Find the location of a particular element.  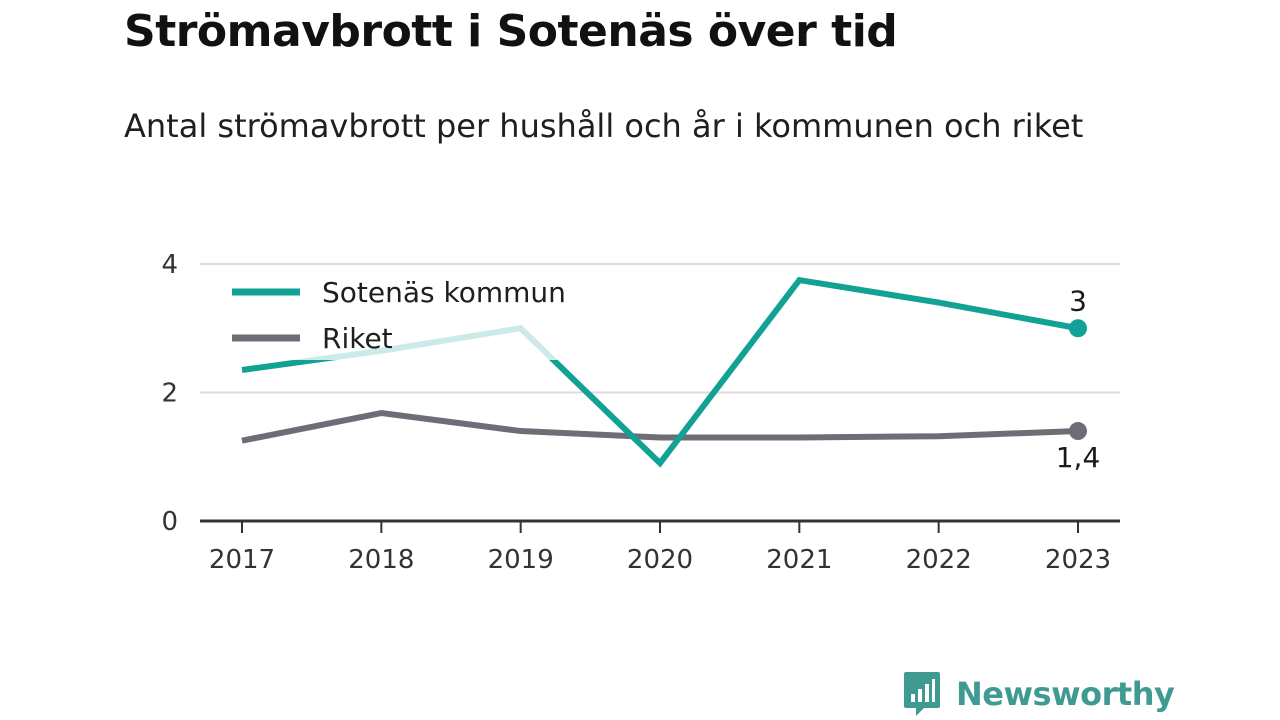

end-value-label: 1,4 is located at coordinates (1078, 457).